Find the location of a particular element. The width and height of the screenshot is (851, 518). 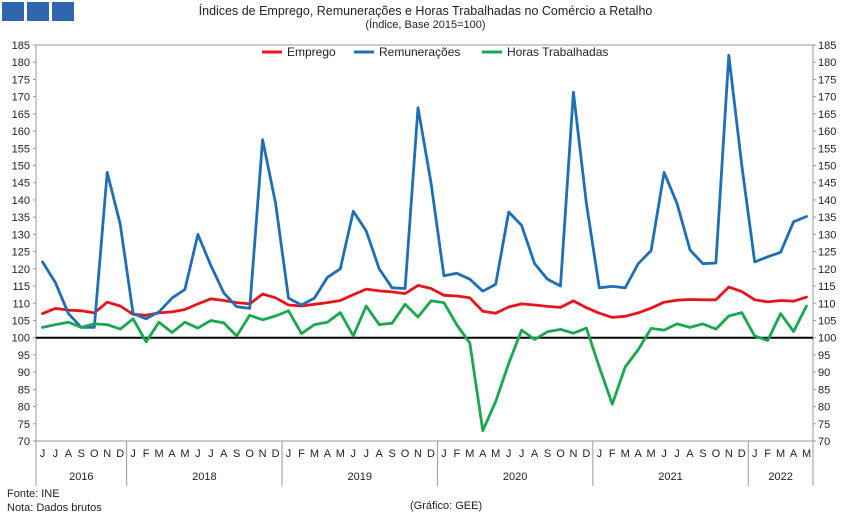

y-tick-label-left: 70 is located at coordinates (24, 442).